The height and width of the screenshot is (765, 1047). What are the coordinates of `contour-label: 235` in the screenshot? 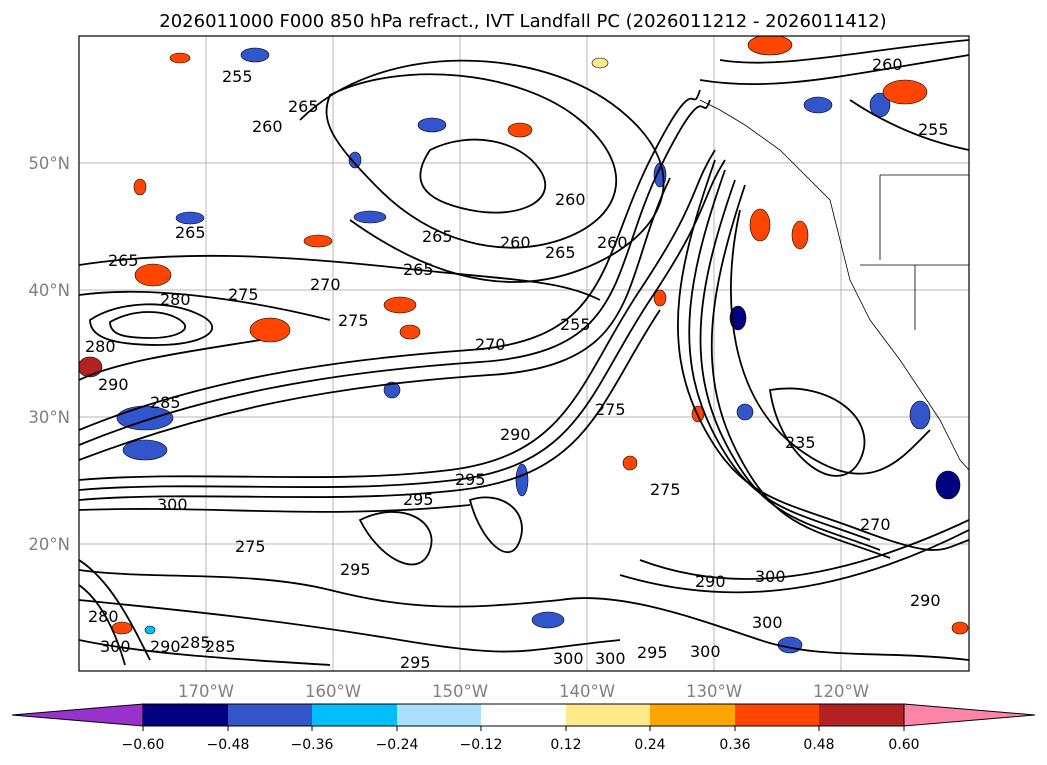 It's located at (800, 442).